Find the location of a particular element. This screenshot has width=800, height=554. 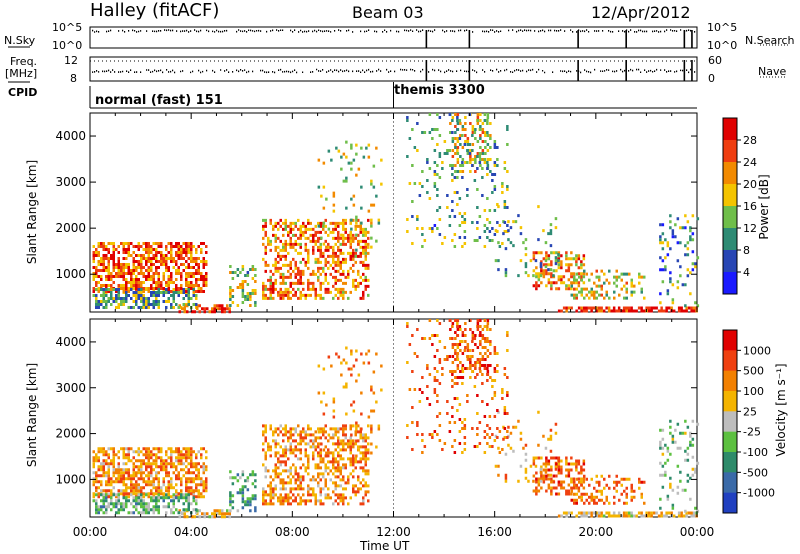

x-tick-label: 20:00 is located at coordinates (596, 532).